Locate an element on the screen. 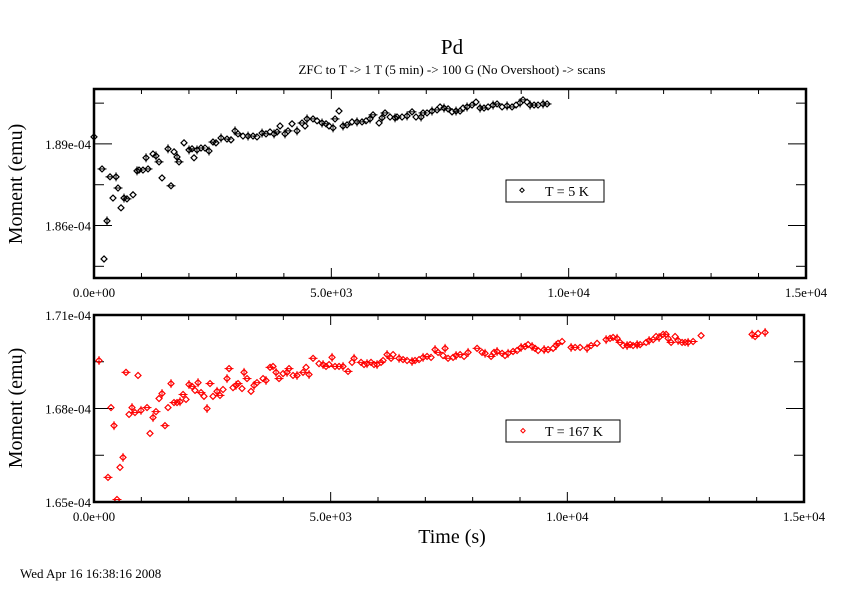 The width and height of the screenshot is (842, 595). x-tick-label: 0.0e+00 is located at coordinates (94, 516).